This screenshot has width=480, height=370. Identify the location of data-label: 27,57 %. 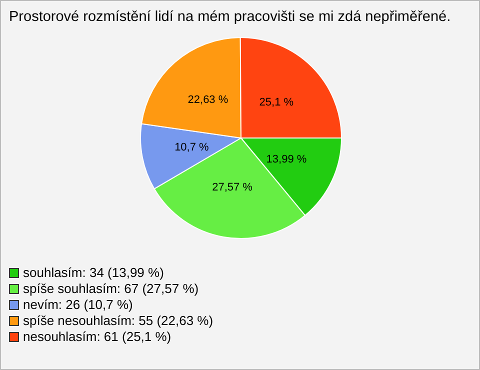
(232, 188).